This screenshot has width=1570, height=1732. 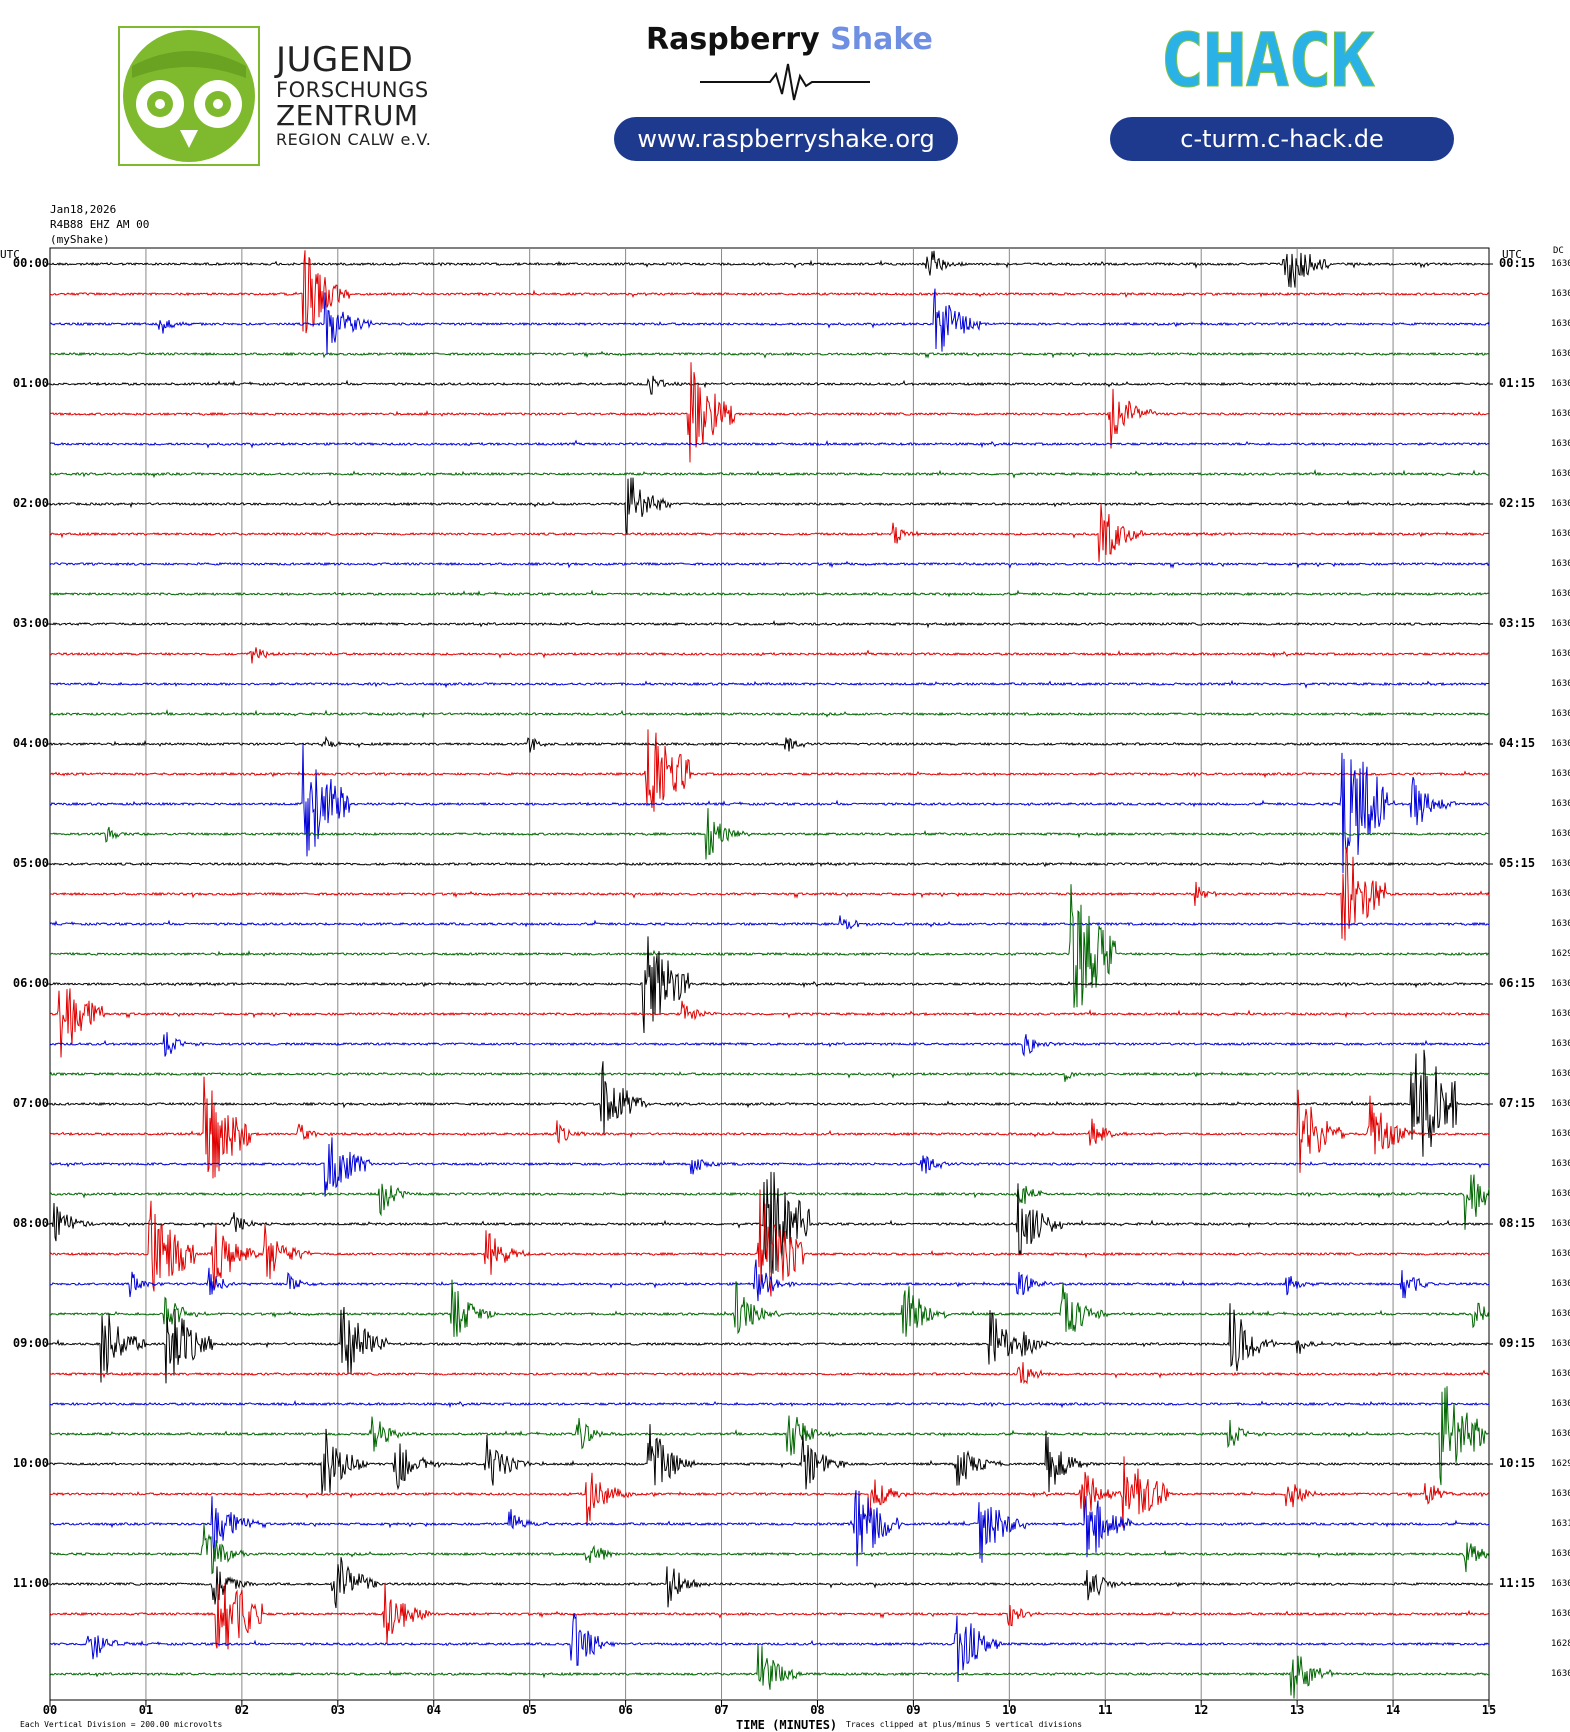 I want to click on x-tick-label: 05, so click(x=529, y=1710).